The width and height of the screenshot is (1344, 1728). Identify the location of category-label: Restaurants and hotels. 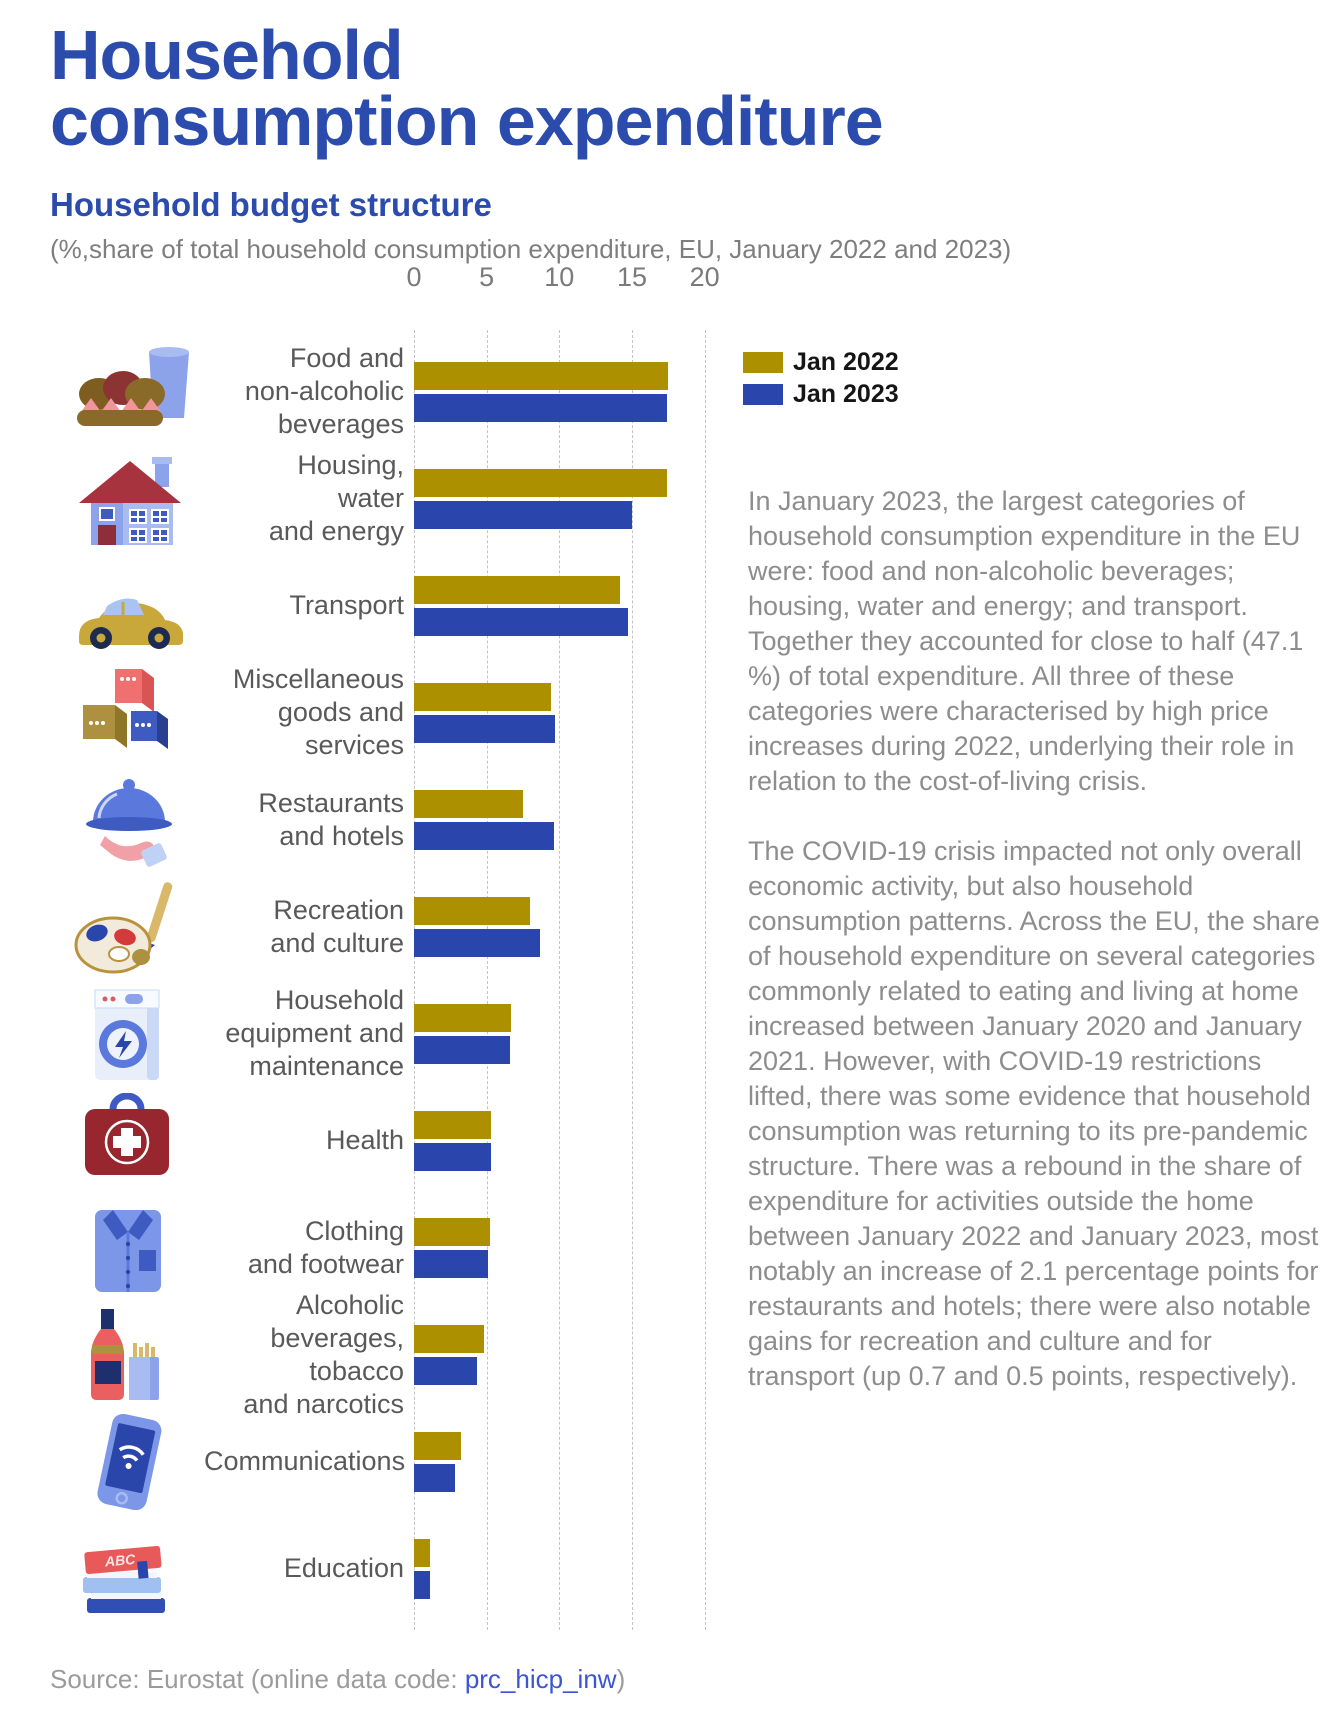
(331, 819).